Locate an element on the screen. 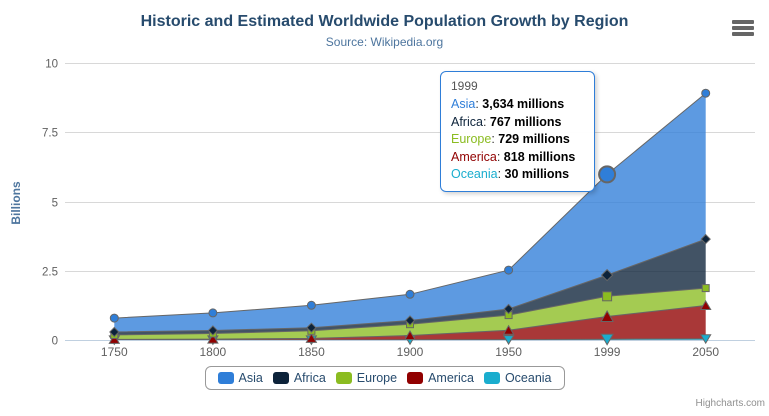 The image size is (769, 416). legend-swatch-america is located at coordinates (415, 378).